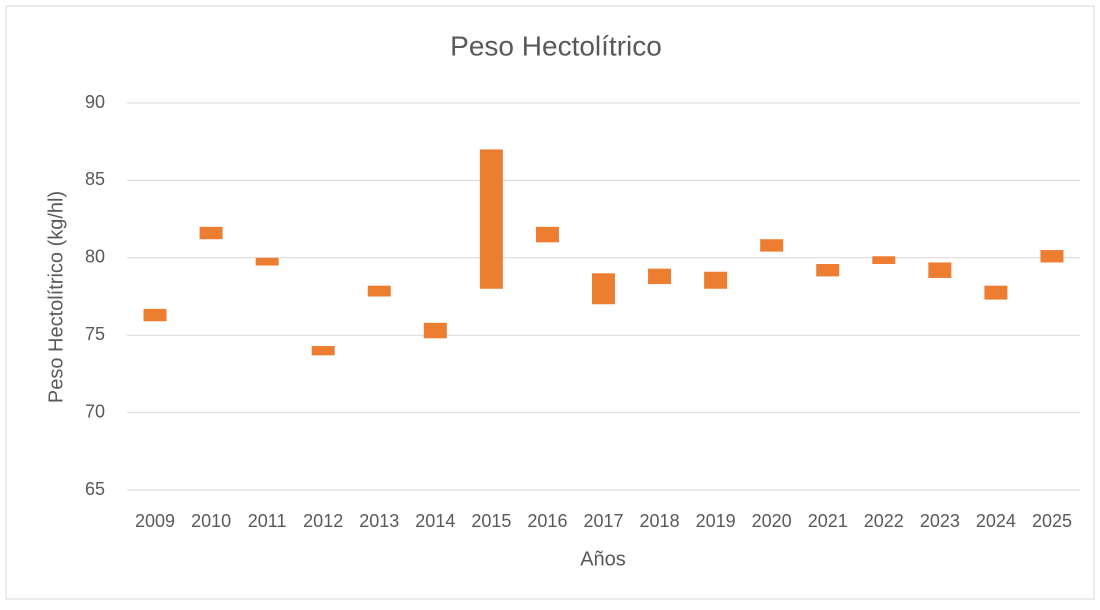  What do you see at coordinates (940, 521) in the screenshot?
I see `x-tick-label: 2023` at bounding box center [940, 521].